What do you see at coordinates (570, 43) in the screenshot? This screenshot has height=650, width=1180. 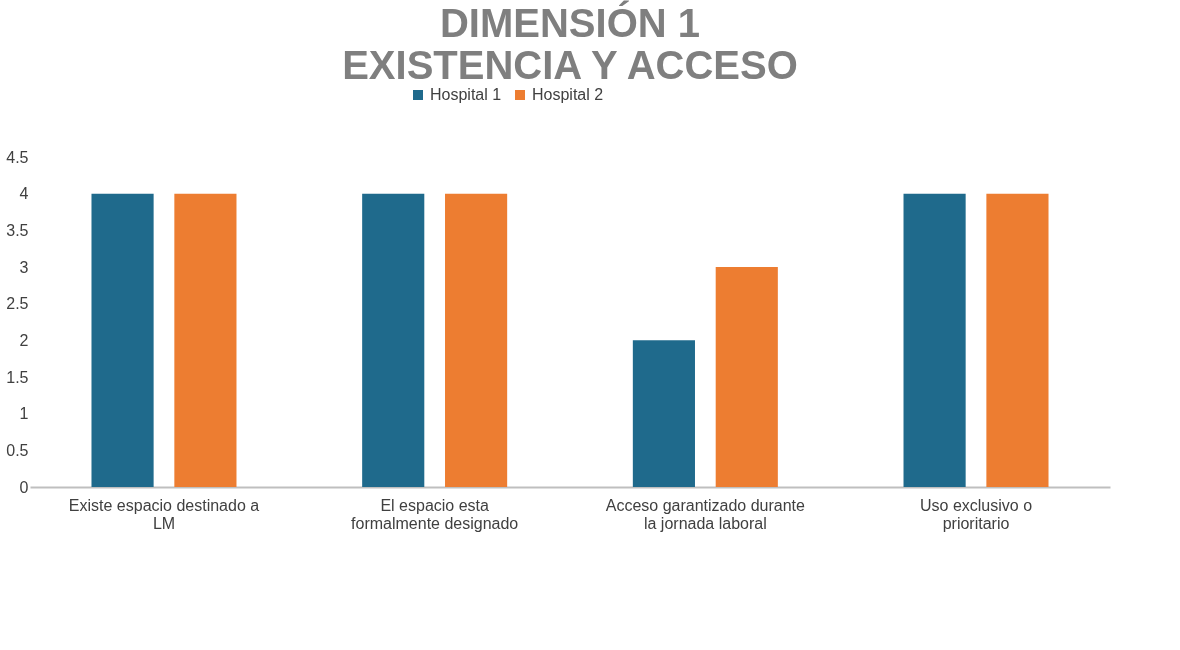 I see `chart-title: DIMENSIÓN 1 EXISTENCIA Y ACCESO` at bounding box center [570, 43].